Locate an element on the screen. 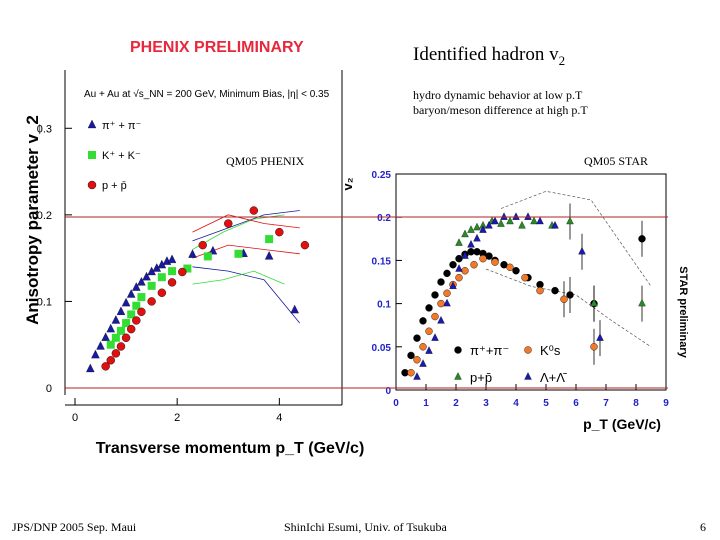  note-baryon-meson: baryon/meson difference at high p.T is located at coordinates (500, 110).